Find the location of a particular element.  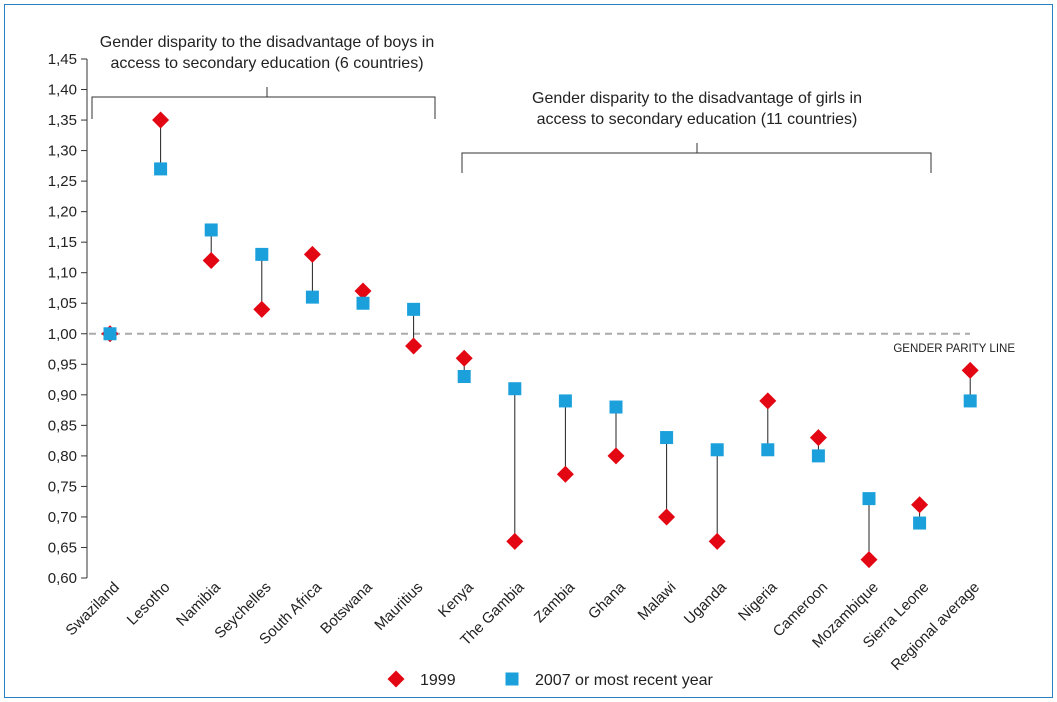

y-tick-label: 0,60 is located at coordinates (62, 578).